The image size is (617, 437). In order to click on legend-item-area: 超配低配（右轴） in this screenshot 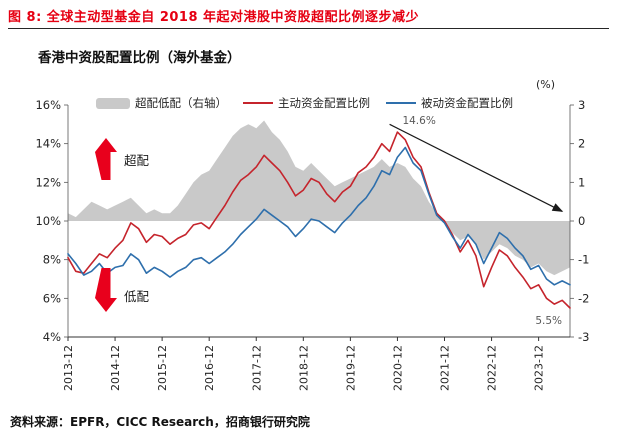, I will do `click(161, 103)`.